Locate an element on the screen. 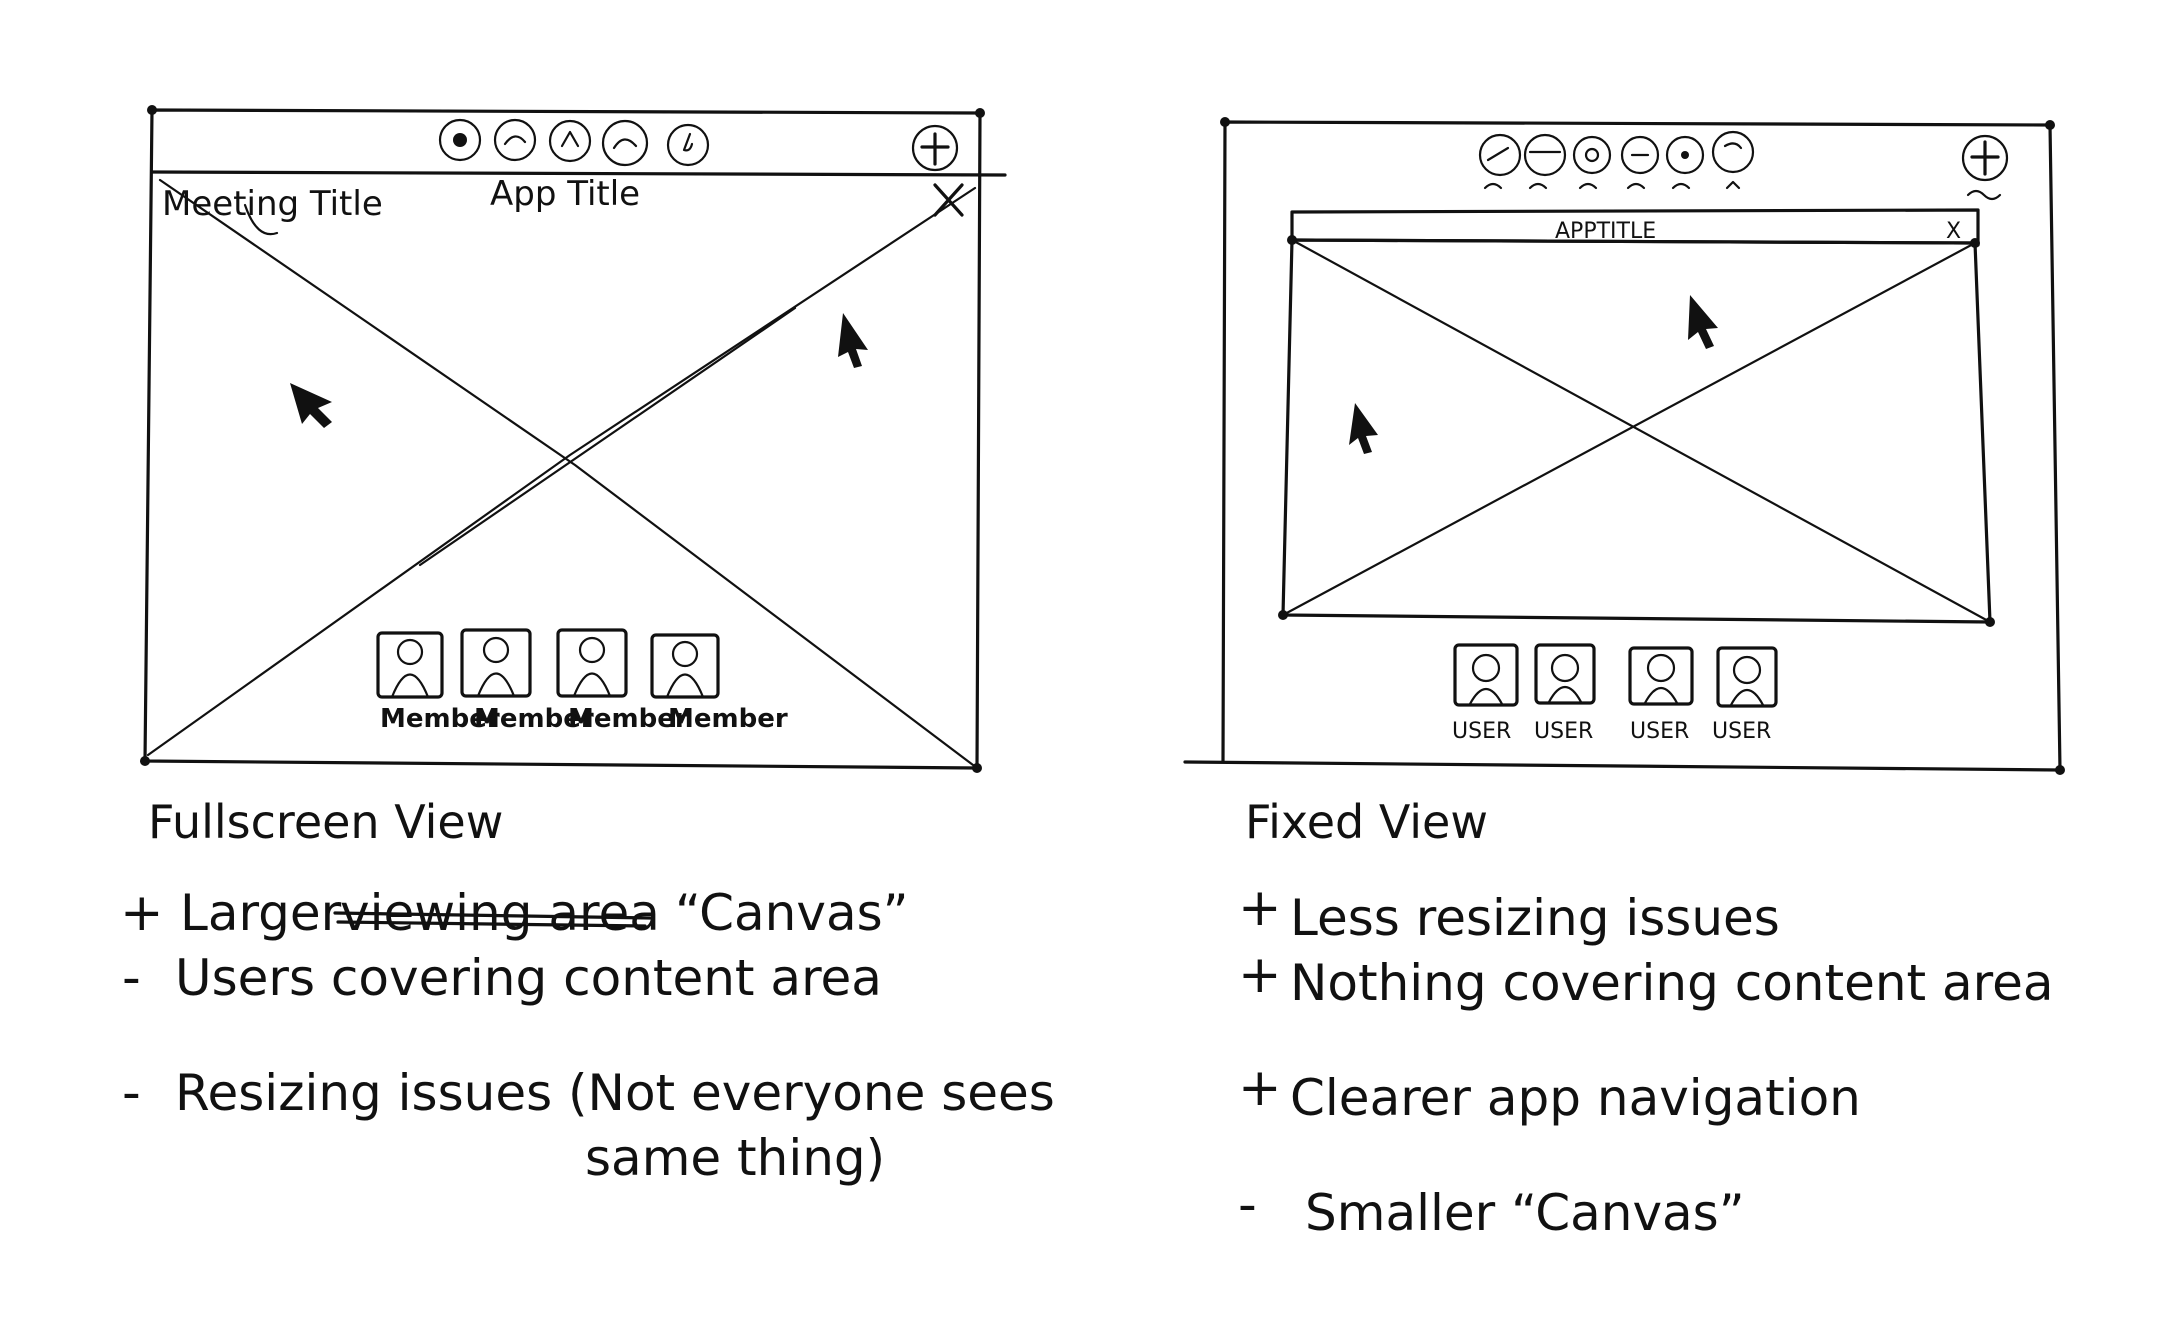 This screenshot has height=1336, width=2160. note-line: + Less resizing issues is located at coordinates (1509, 912).